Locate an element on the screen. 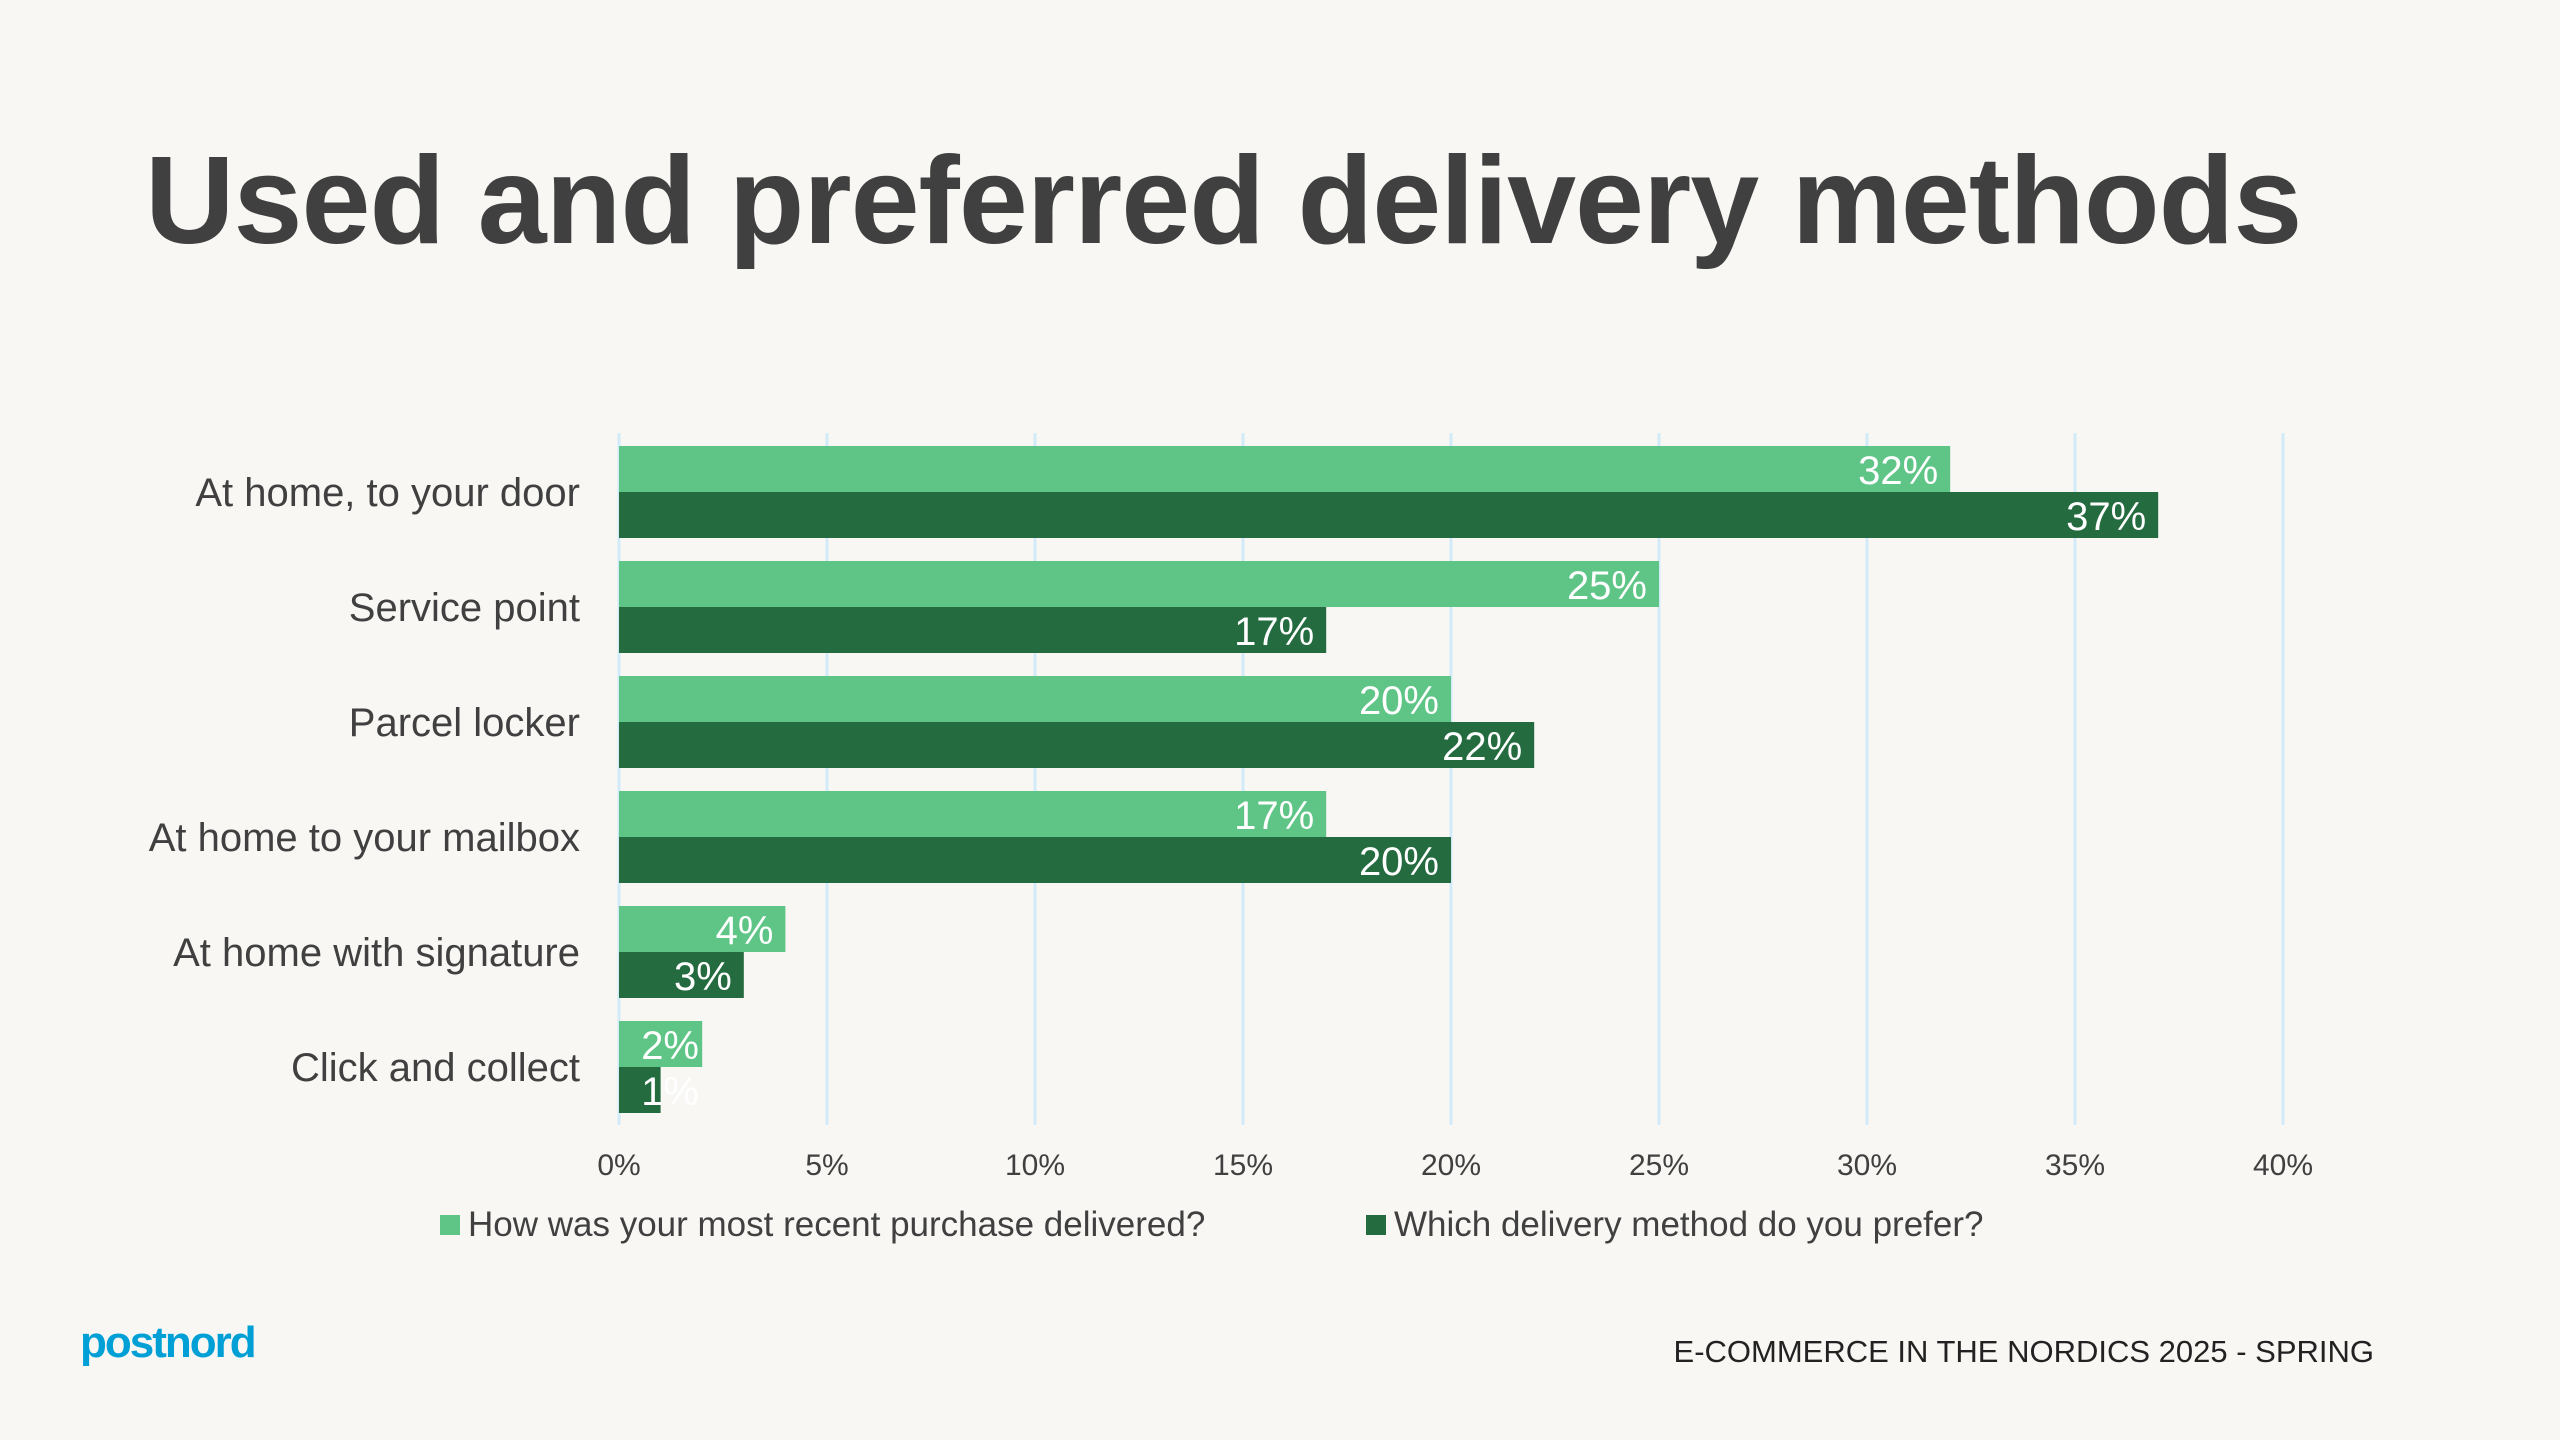  legend-item-preferred: Which delivery method do you prefer? is located at coordinates (1674, 1225).